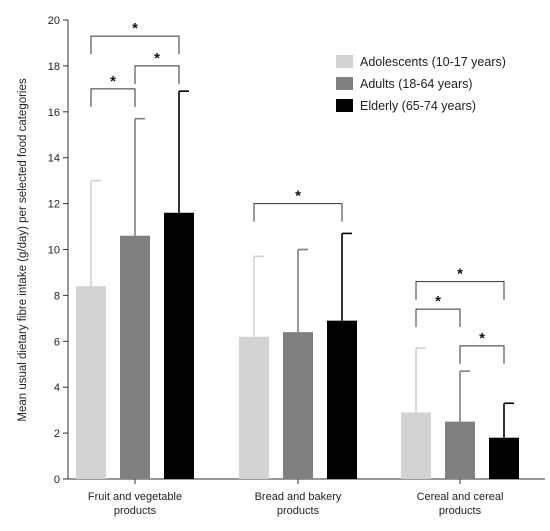 This screenshot has height=531, width=550. Describe the element at coordinates (57, 388) in the screenshot. I see `y-tick-label: 4` at that location.